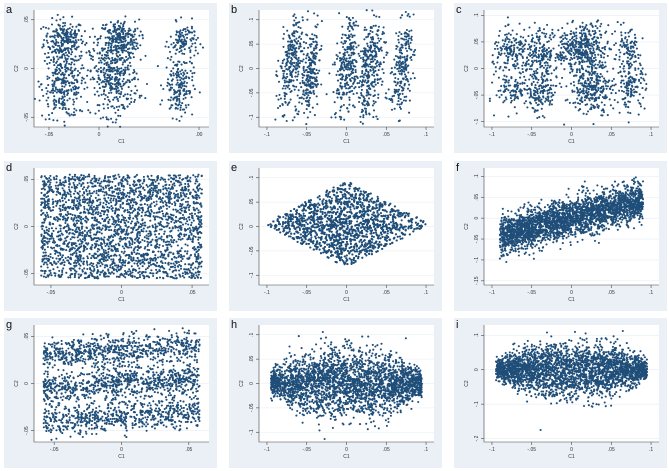 The height and width of the screenshot is (471, 669). I want to click on points, so click(345, 67).